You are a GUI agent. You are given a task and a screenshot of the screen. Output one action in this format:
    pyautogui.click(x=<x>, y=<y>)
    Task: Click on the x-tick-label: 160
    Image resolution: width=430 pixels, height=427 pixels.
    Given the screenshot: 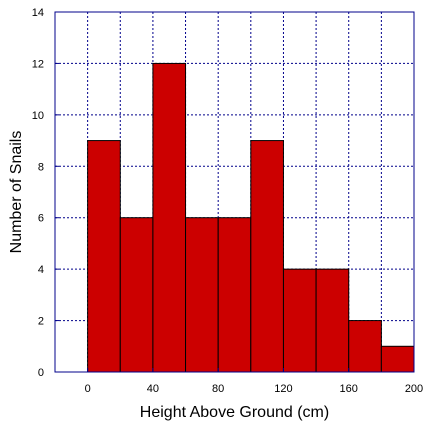 What is the action you would take?
    pyautogui.click(x=349, y=389)
    